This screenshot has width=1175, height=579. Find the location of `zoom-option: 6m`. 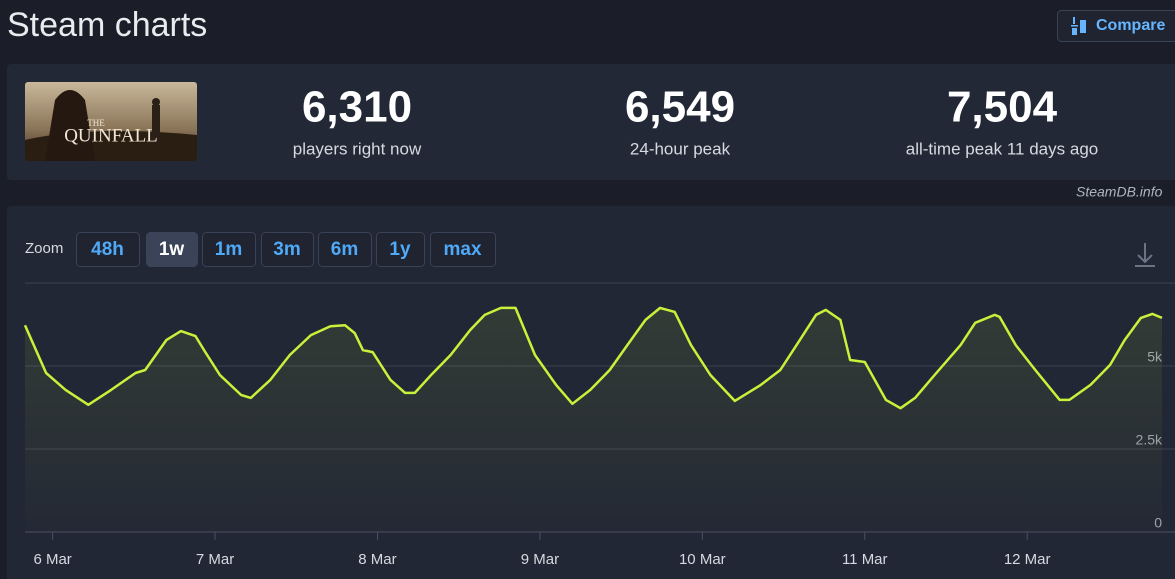

zoom-option: 6m is located at coordinates (344, 249).